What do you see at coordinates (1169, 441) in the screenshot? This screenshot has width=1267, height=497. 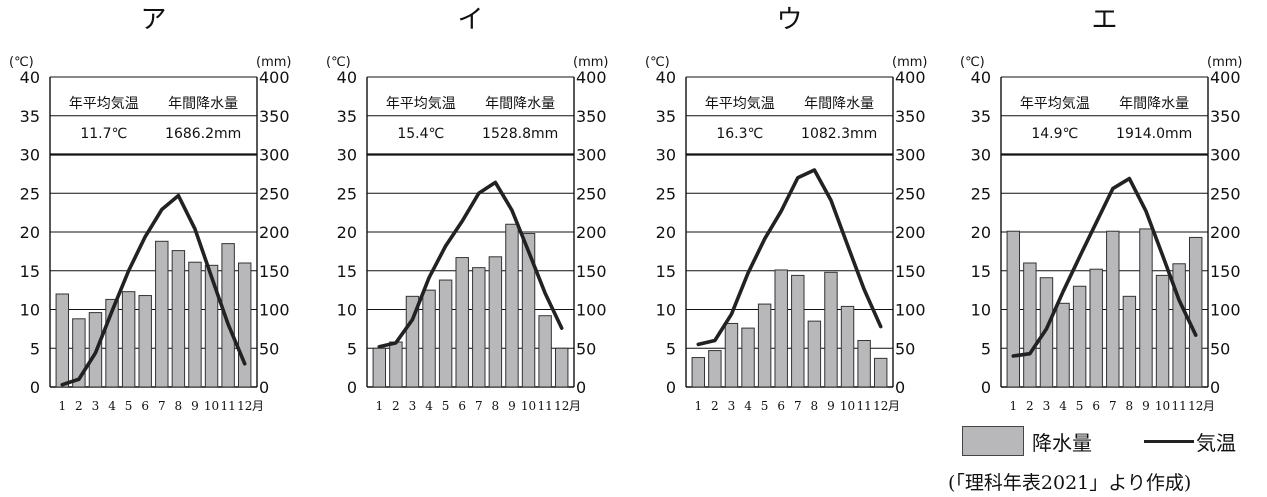 I see `legend-temperature-line` at bounding box center [1169, 441].